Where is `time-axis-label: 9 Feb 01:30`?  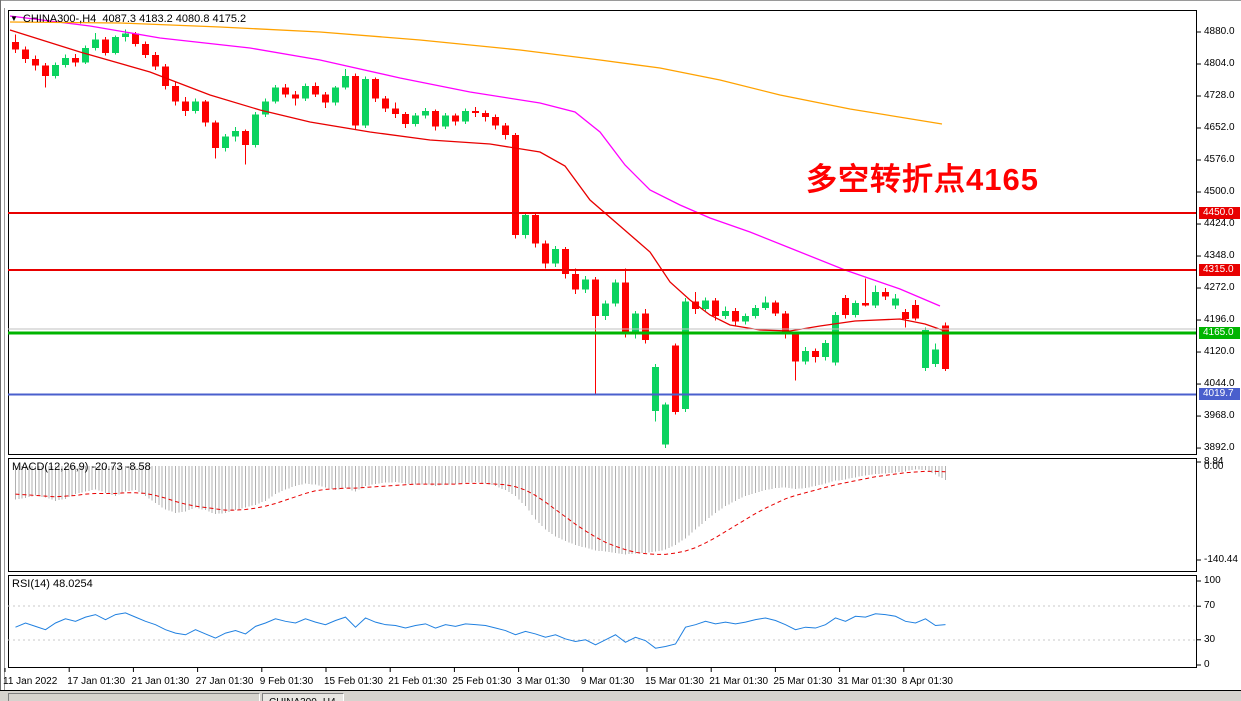
time-axis-label: 9 Feb 01:30 is located at coordinates (286, 681).